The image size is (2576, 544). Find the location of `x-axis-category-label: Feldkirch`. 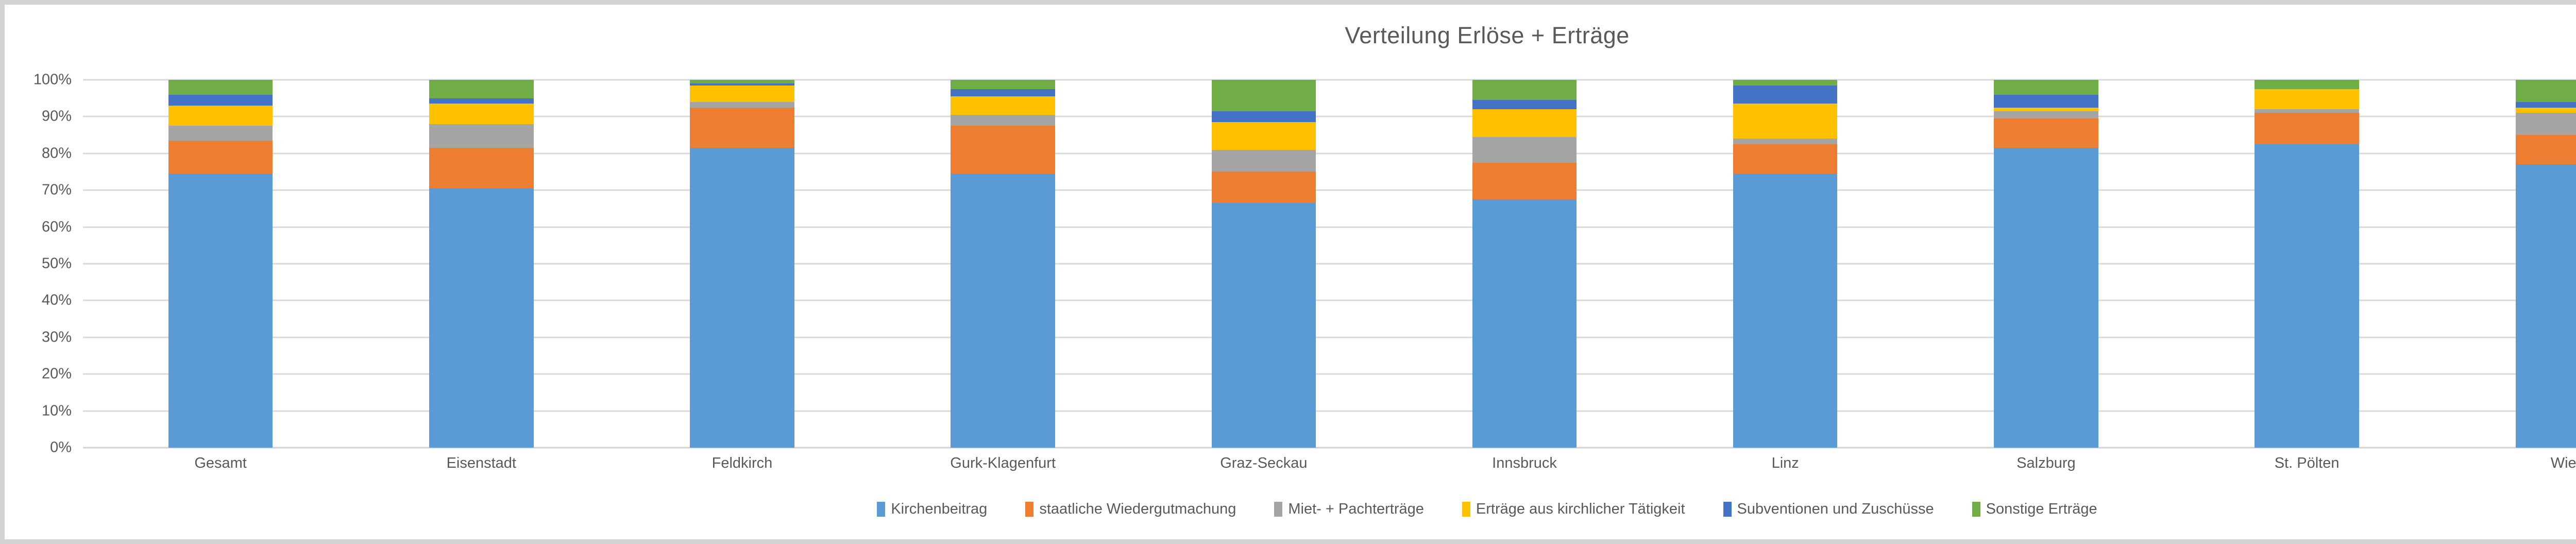

x-axis-category-label: Feldkirch is located at coordinates (742, 463).